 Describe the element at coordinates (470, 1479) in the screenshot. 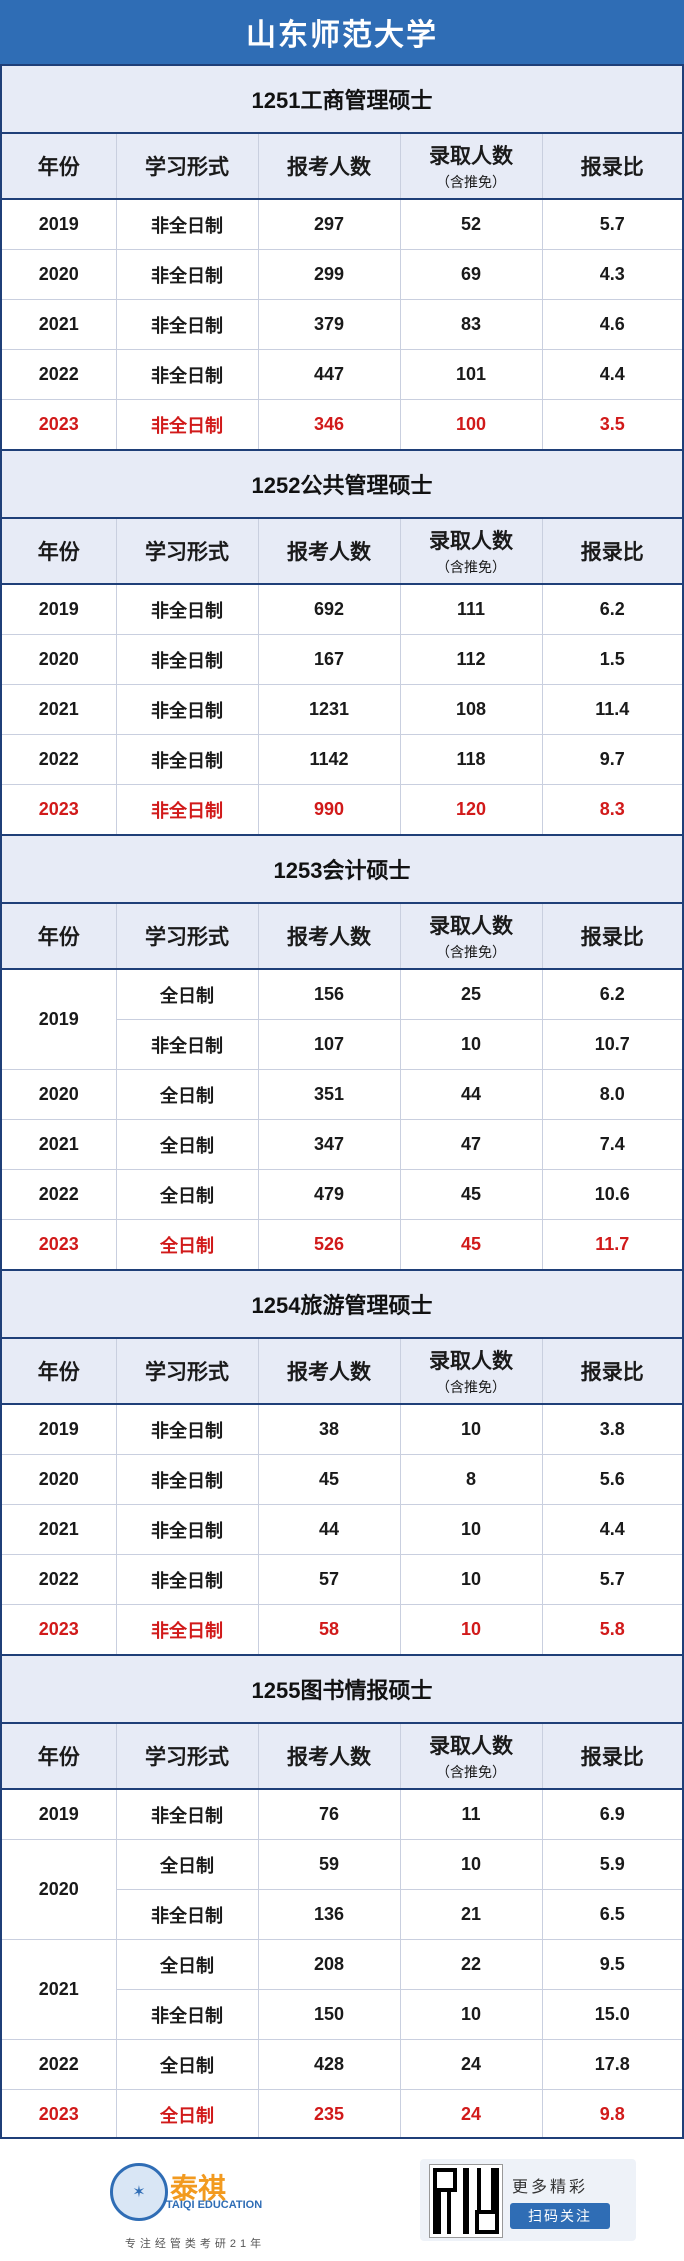

I see `cell-admitted: 8` at that location.